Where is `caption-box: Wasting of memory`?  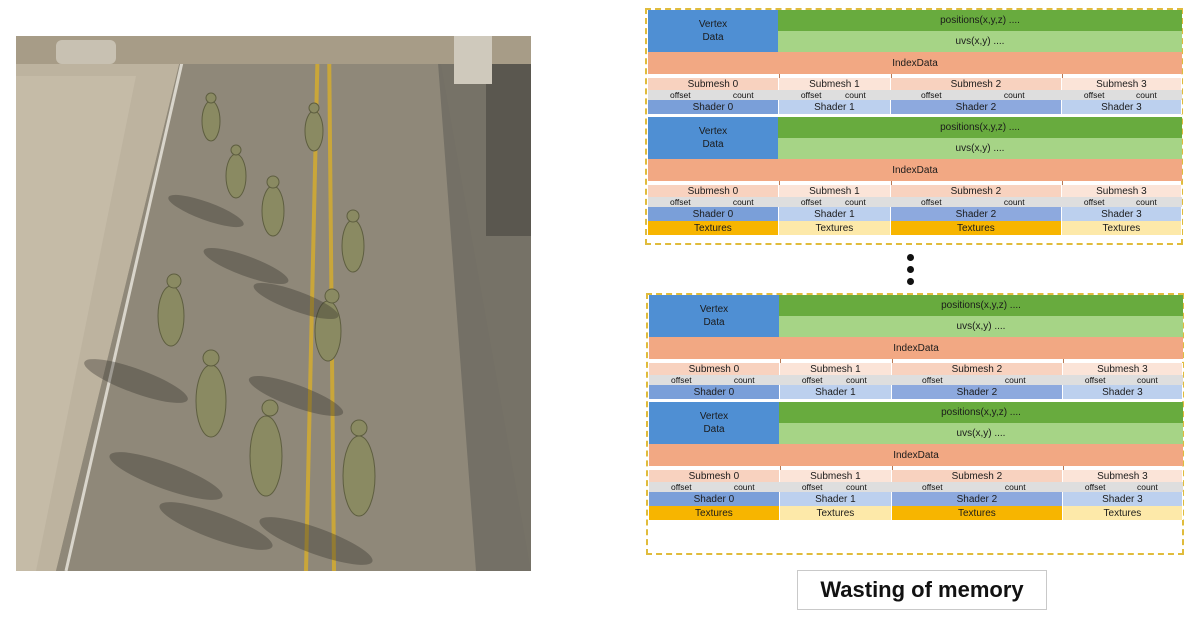 caption-box: Wasting of memory is located at coordinates (922, 590).